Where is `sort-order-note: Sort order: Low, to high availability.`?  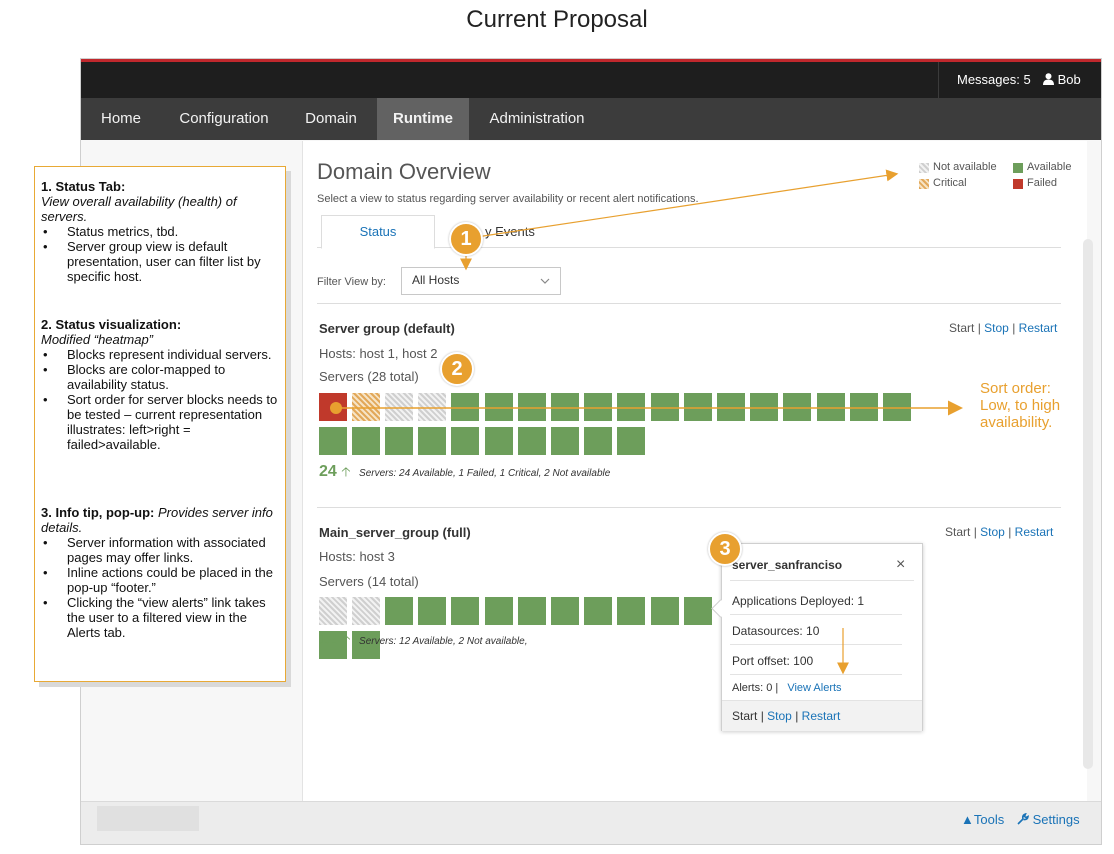 sort-order-note: Sort order: Low, to high availability. is located at coordinates (1020, 405).